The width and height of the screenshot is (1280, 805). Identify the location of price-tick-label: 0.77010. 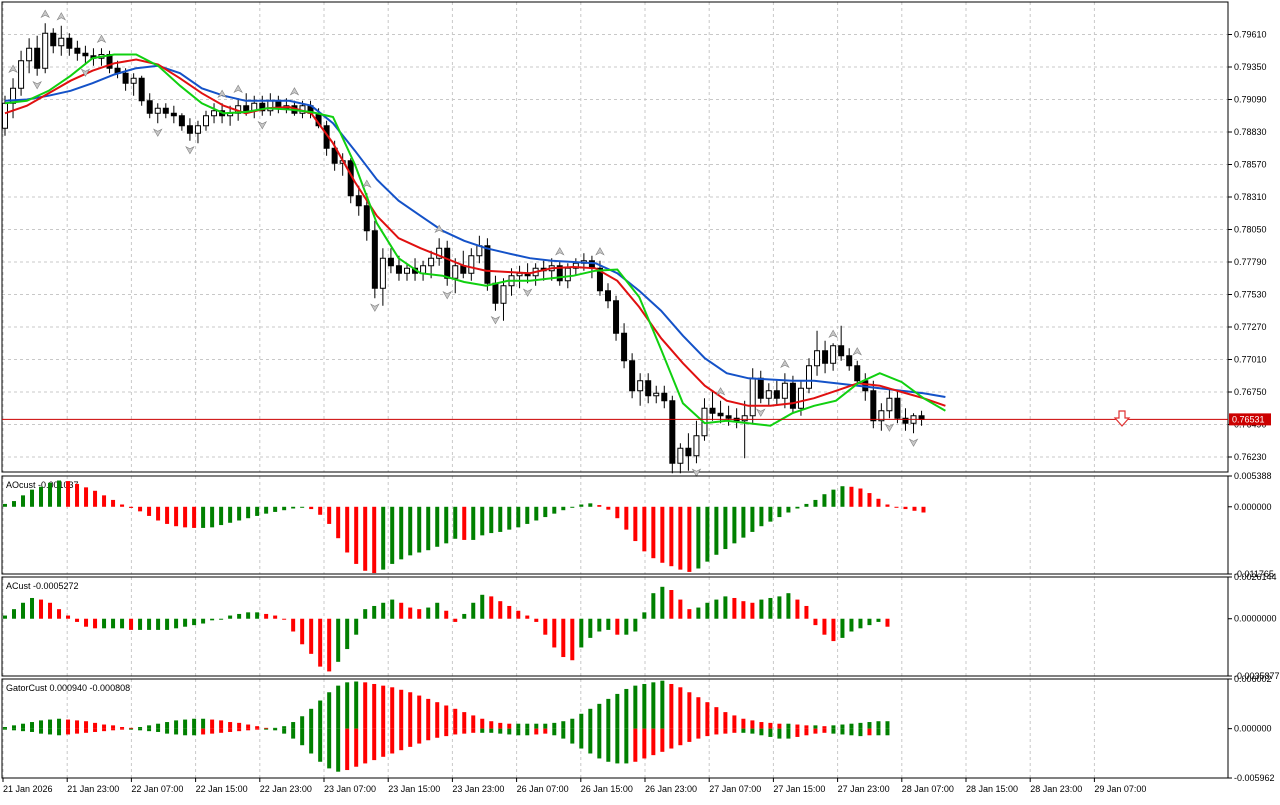
(1250, 360).